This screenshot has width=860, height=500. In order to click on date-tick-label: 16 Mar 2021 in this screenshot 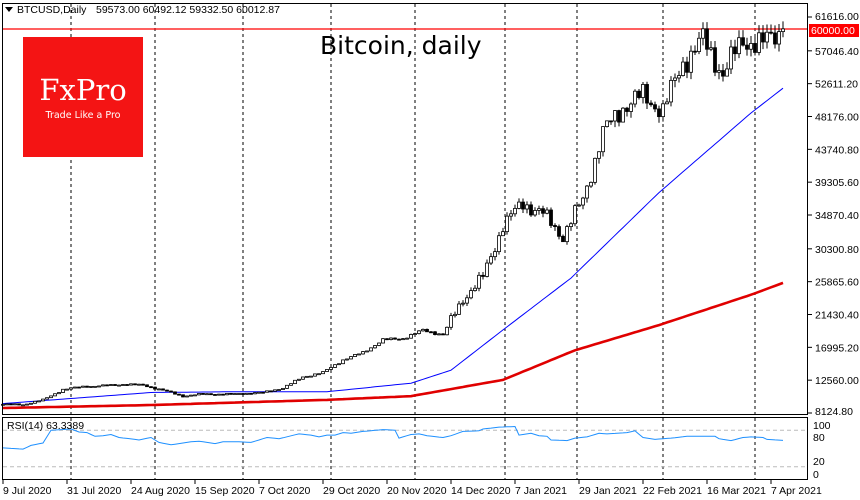, I will do `click(736, 491)`.